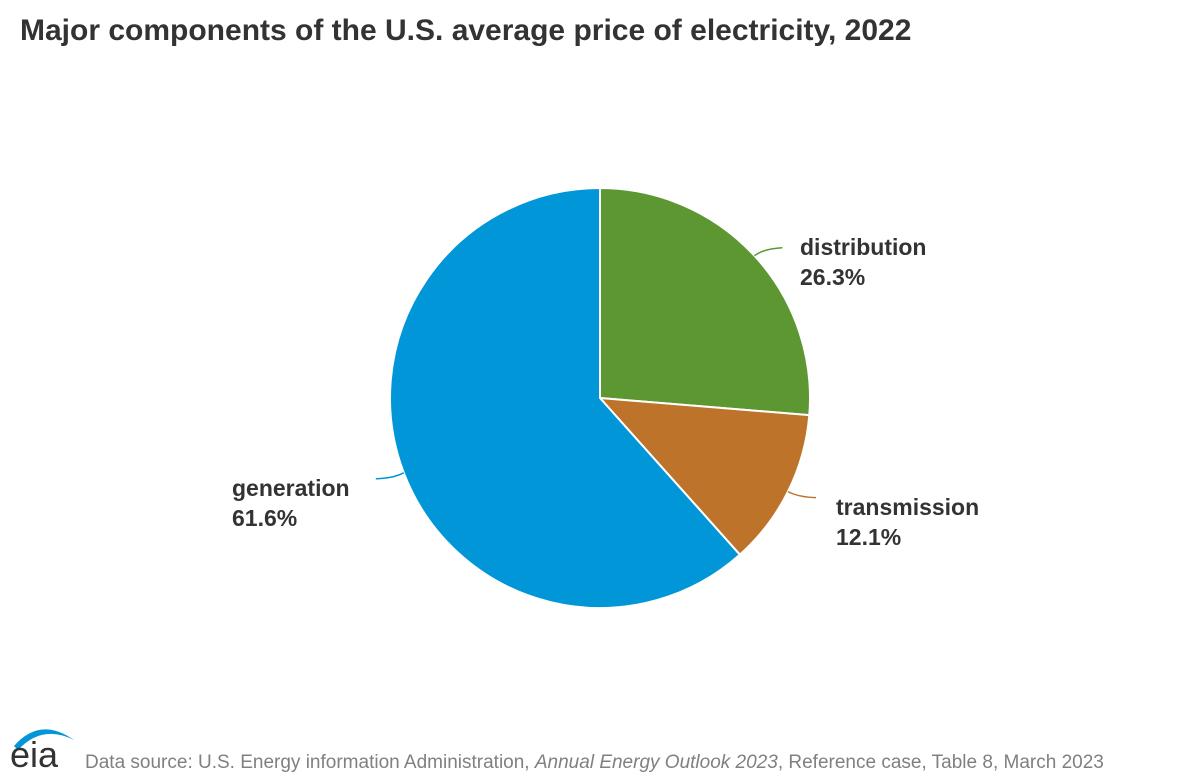  Describe the element at coordinates (802, 494) in the screenshot. I see `leader-line-transmission` at that location.